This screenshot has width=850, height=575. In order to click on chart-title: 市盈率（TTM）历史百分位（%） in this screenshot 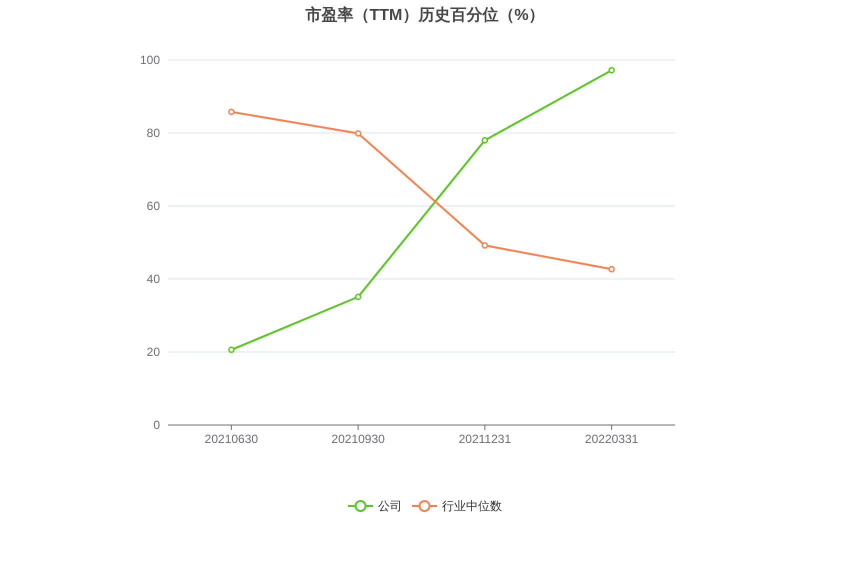, I will do `click(424, 14)`.